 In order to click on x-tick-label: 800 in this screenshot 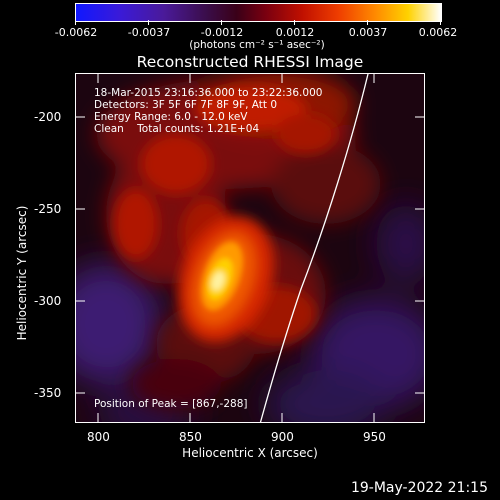, I will do `click(98, 437)`.